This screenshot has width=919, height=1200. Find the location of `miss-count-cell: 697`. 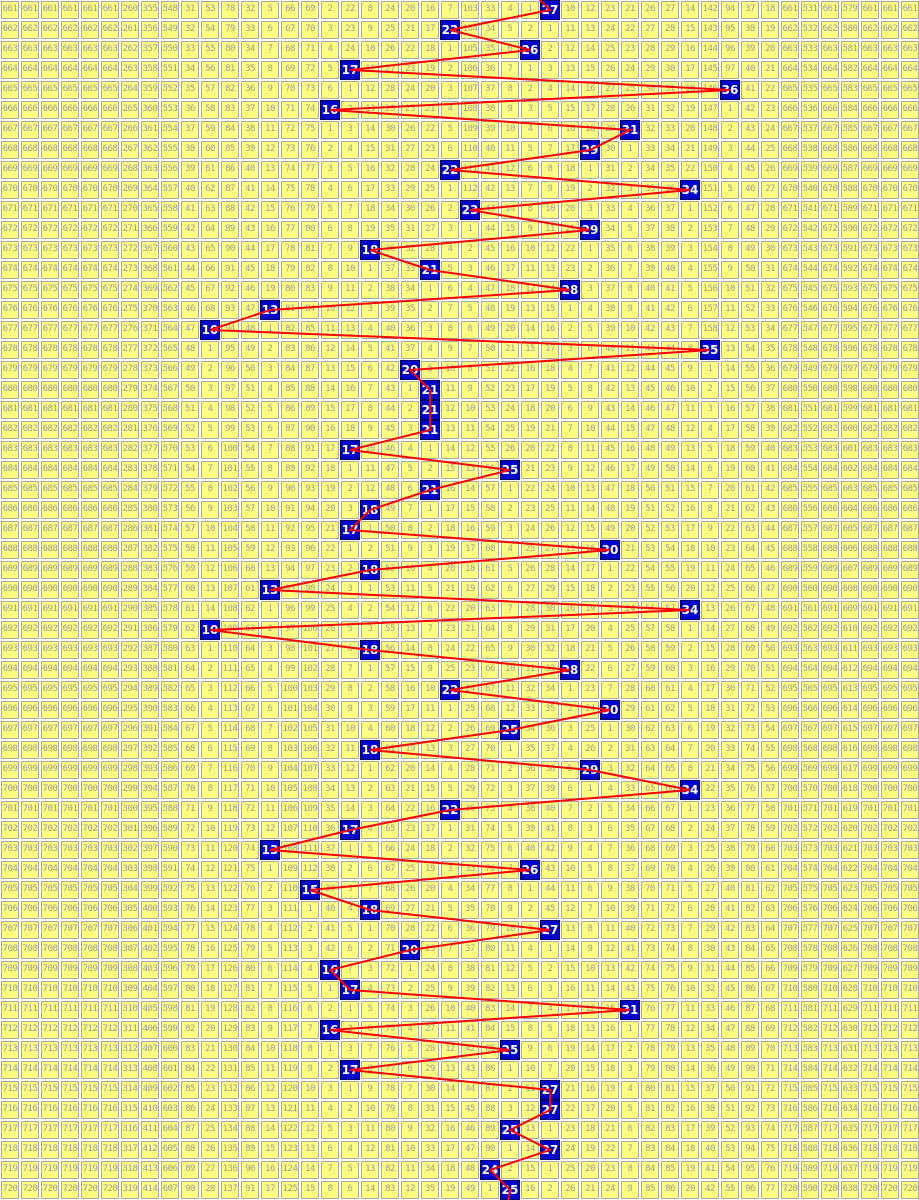

miss-count-cell: 697 is located at coordinates (10, 730).